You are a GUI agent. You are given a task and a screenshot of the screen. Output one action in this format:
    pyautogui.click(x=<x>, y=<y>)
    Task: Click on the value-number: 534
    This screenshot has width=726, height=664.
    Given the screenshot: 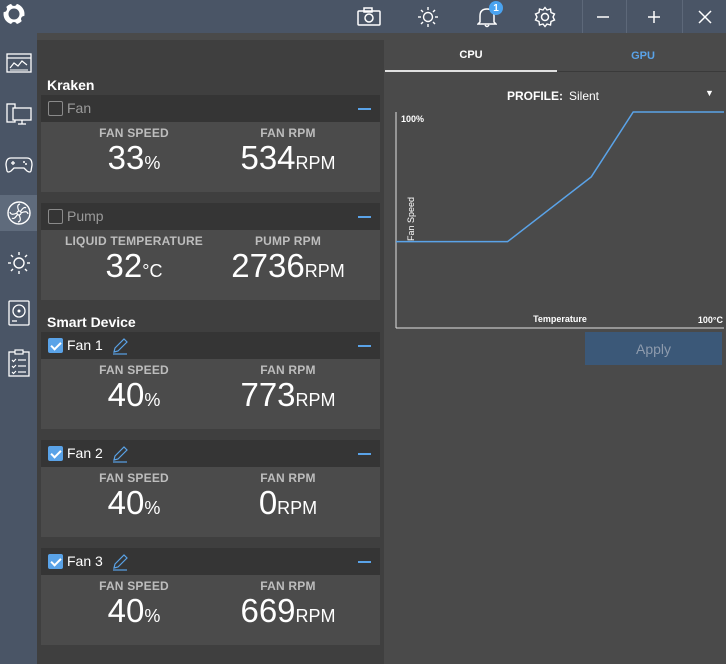 What is the action you would take?
    pyautogui.click(x=268, y=157)
    